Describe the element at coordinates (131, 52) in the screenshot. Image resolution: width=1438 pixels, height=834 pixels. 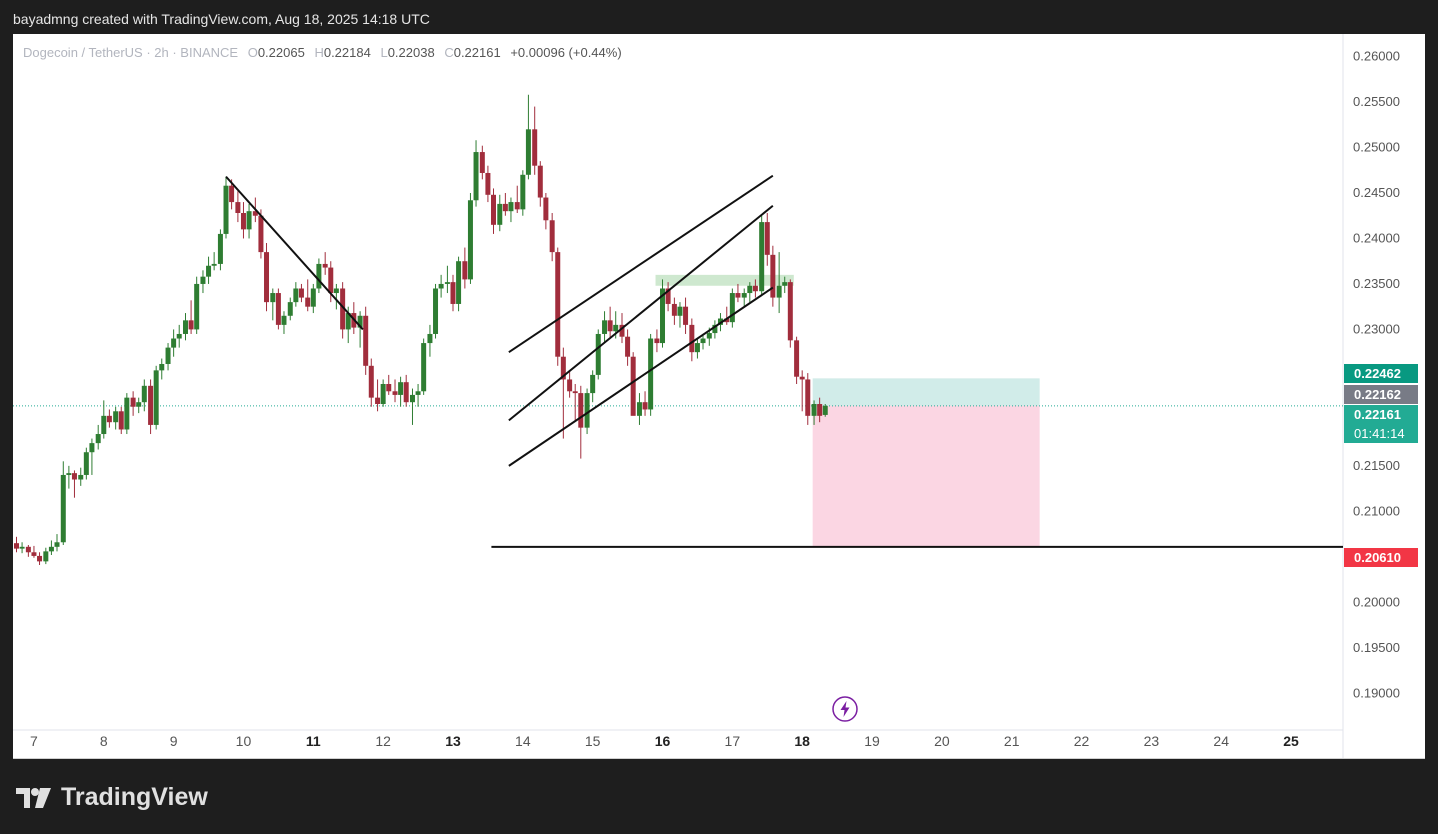
I see `symbol-name: Dogecoin / TetherUS · 2h · BINANCE` at that location.